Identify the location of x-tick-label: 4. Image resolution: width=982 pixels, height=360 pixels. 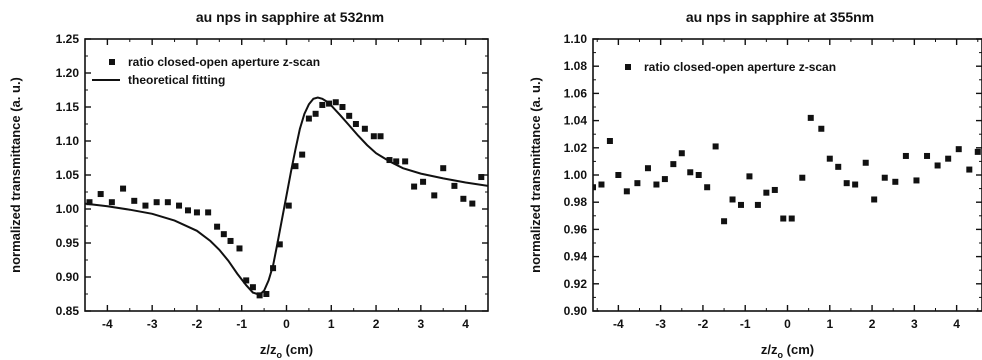
(465, 324).